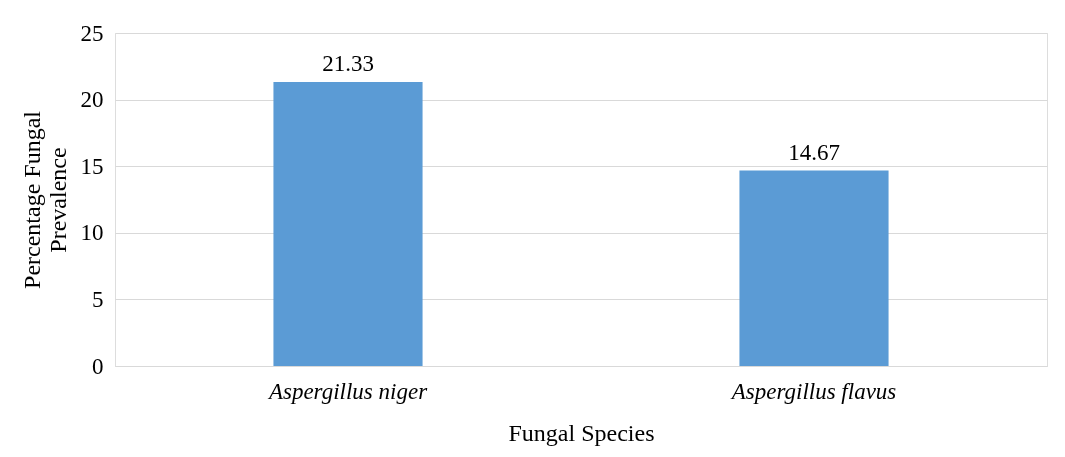 The height and width of the screenshot is (457, 1065). What do you see at coordinates (581, 432) in the screenshot?
I see `x-axis-title: Fungal Species` at bounding box center [581, 432].